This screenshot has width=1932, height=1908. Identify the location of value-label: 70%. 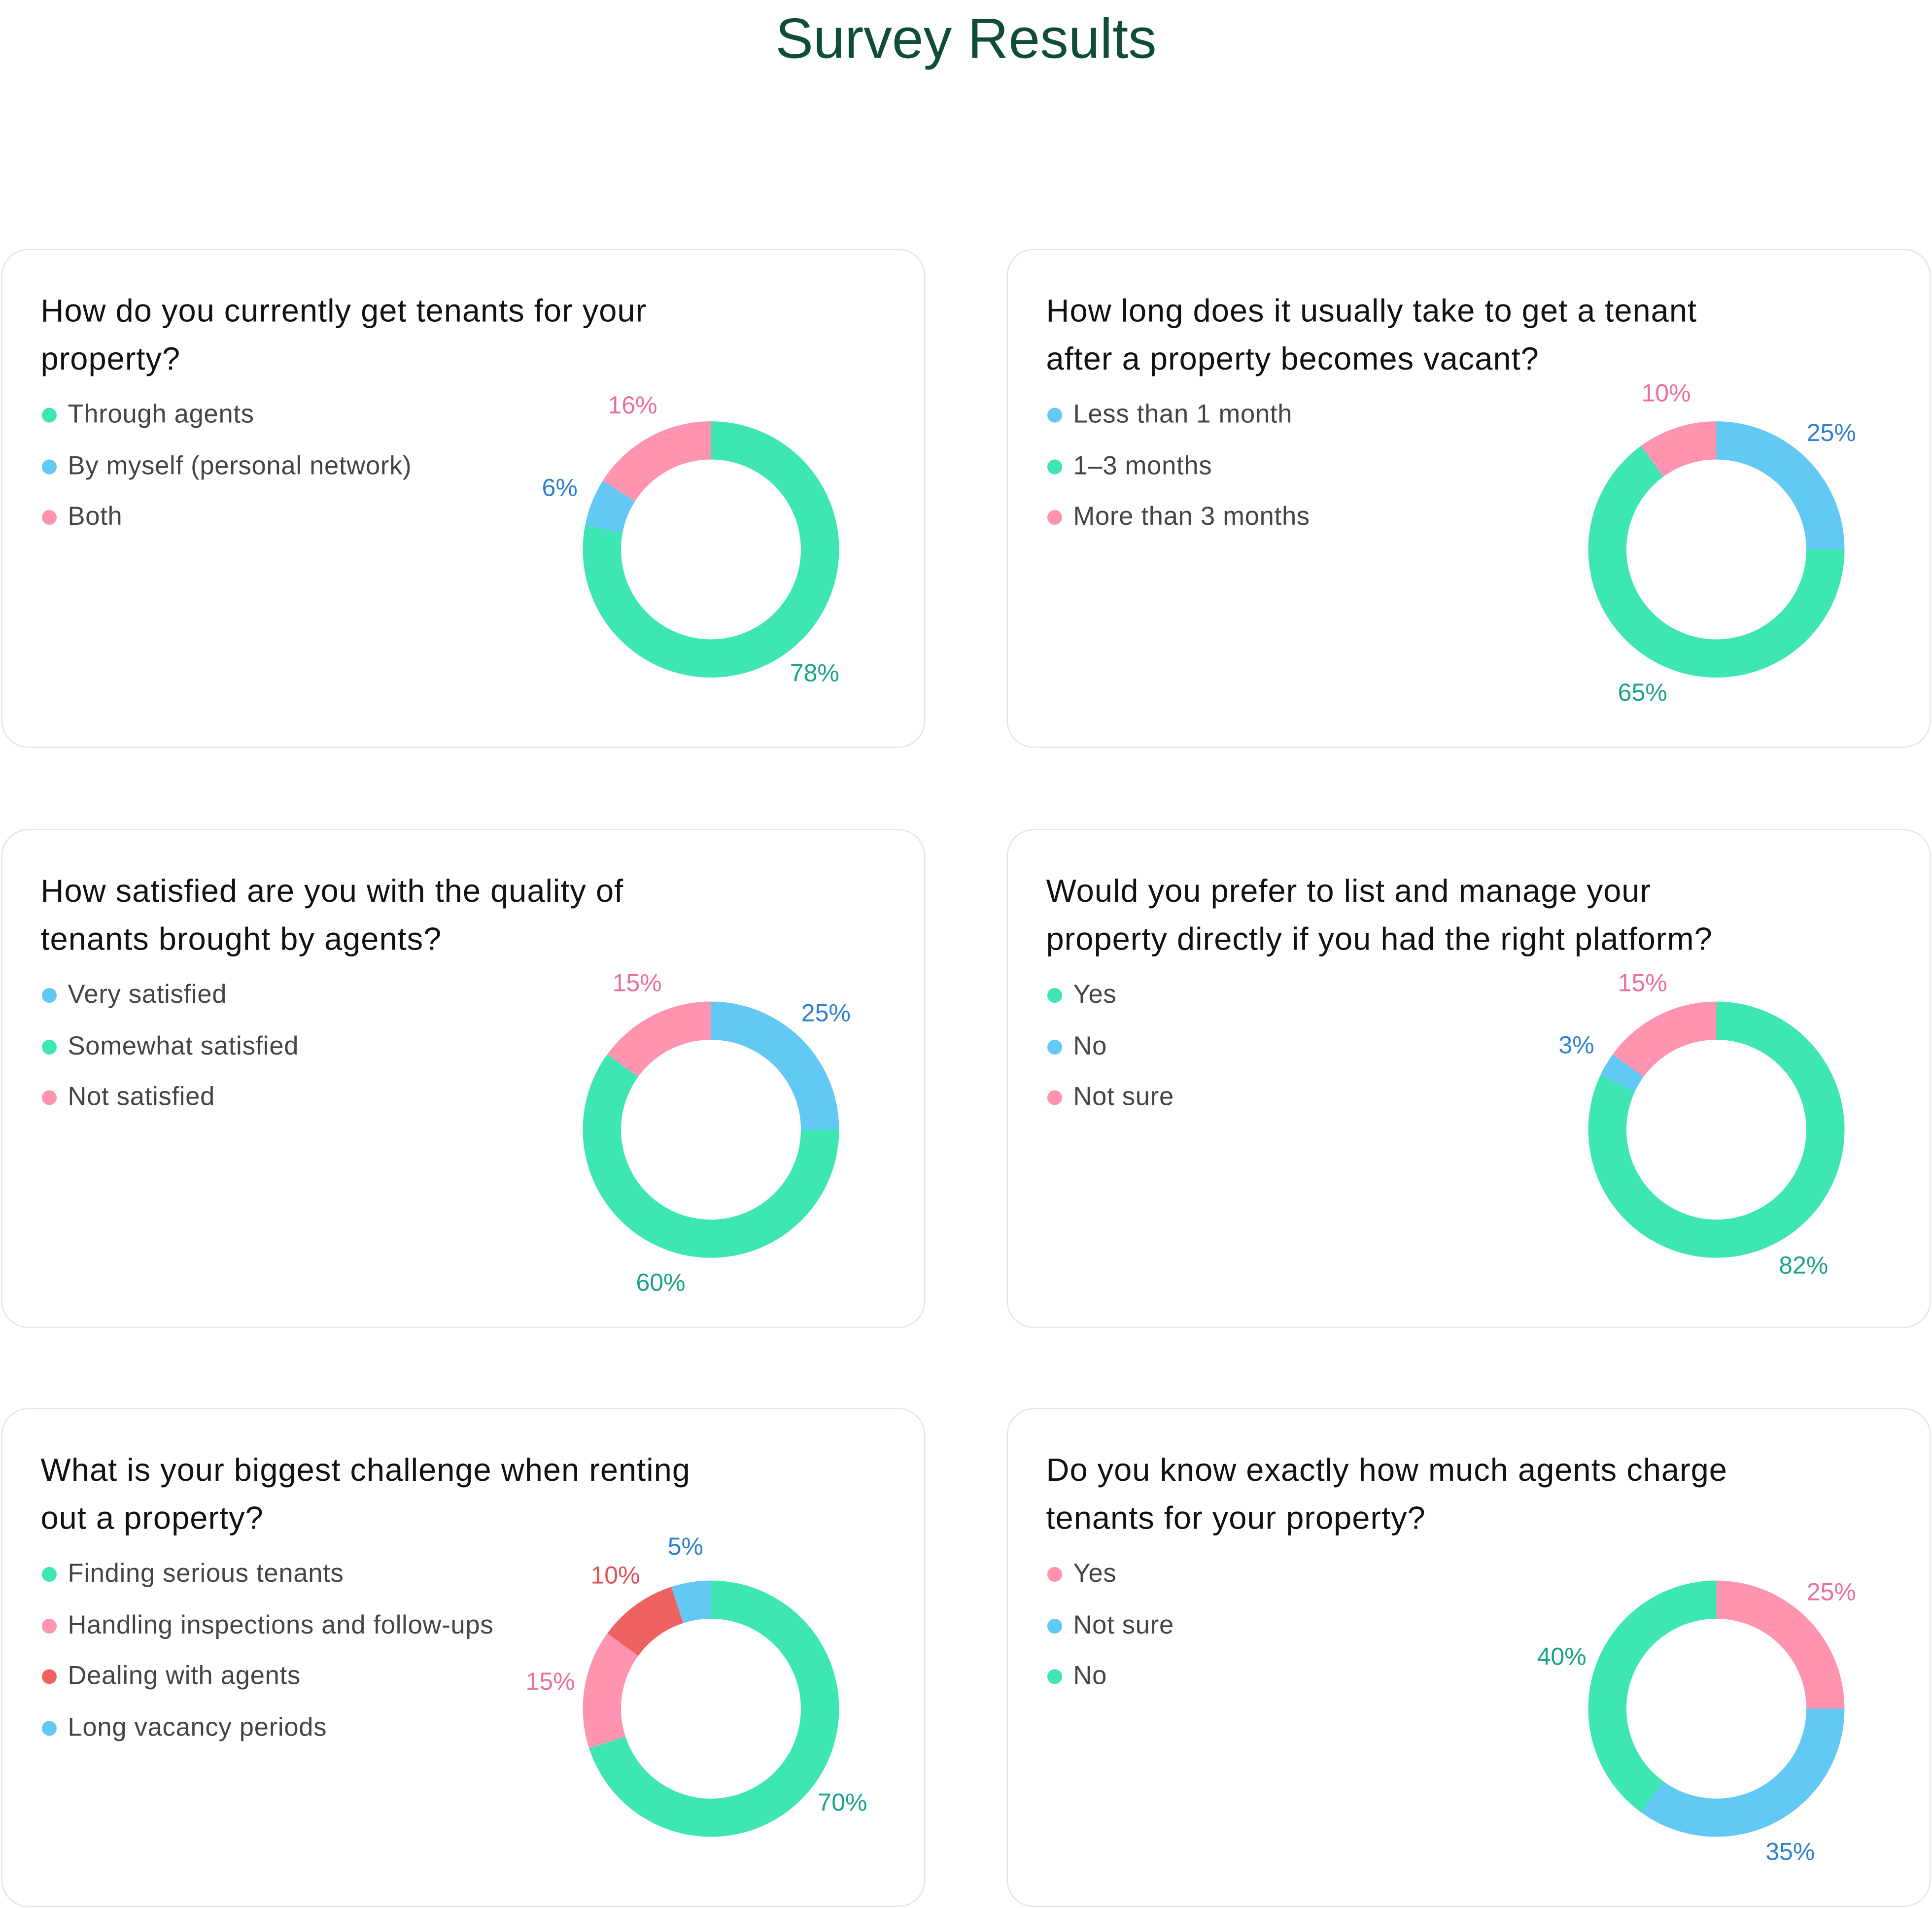
(843, 1802).